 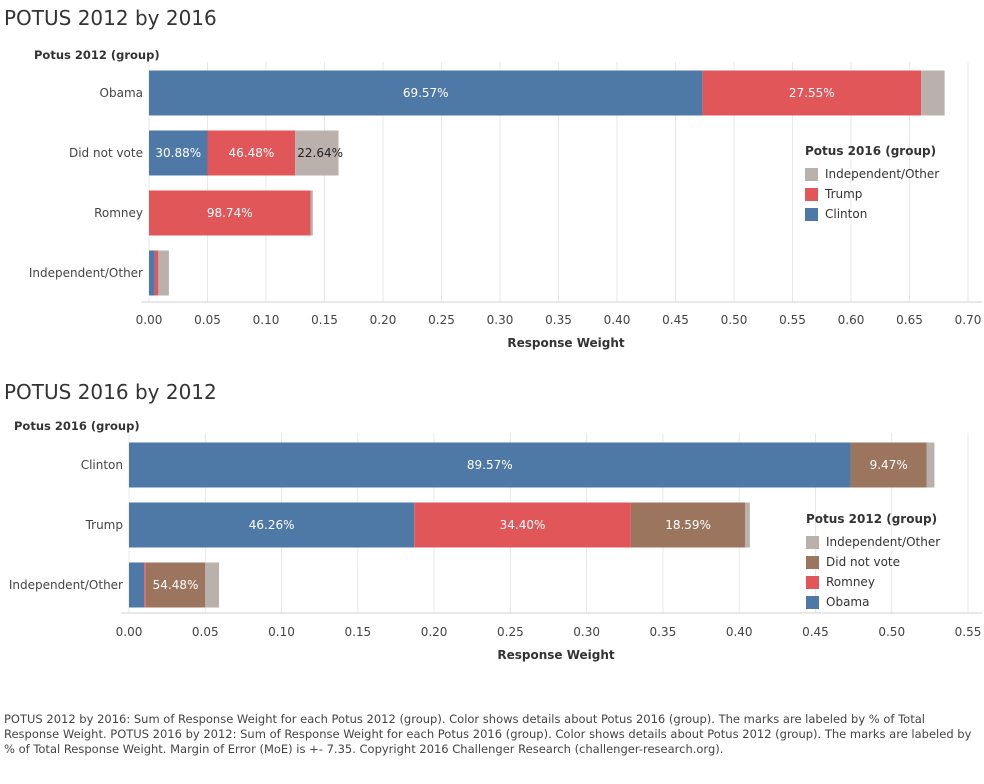 What do you see at coordinates (149, 320) in the screenshot?
I see `chart1-x-tick-label: 0.00` at bounding box center [149, 320].